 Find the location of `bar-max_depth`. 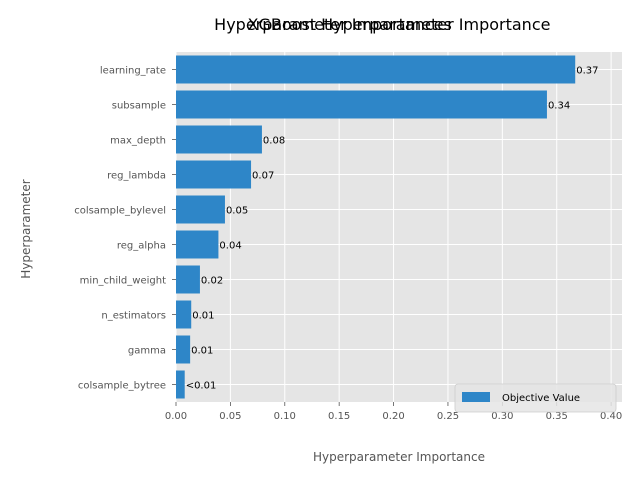

bar-max_depth is located at coordinates (219, 139).